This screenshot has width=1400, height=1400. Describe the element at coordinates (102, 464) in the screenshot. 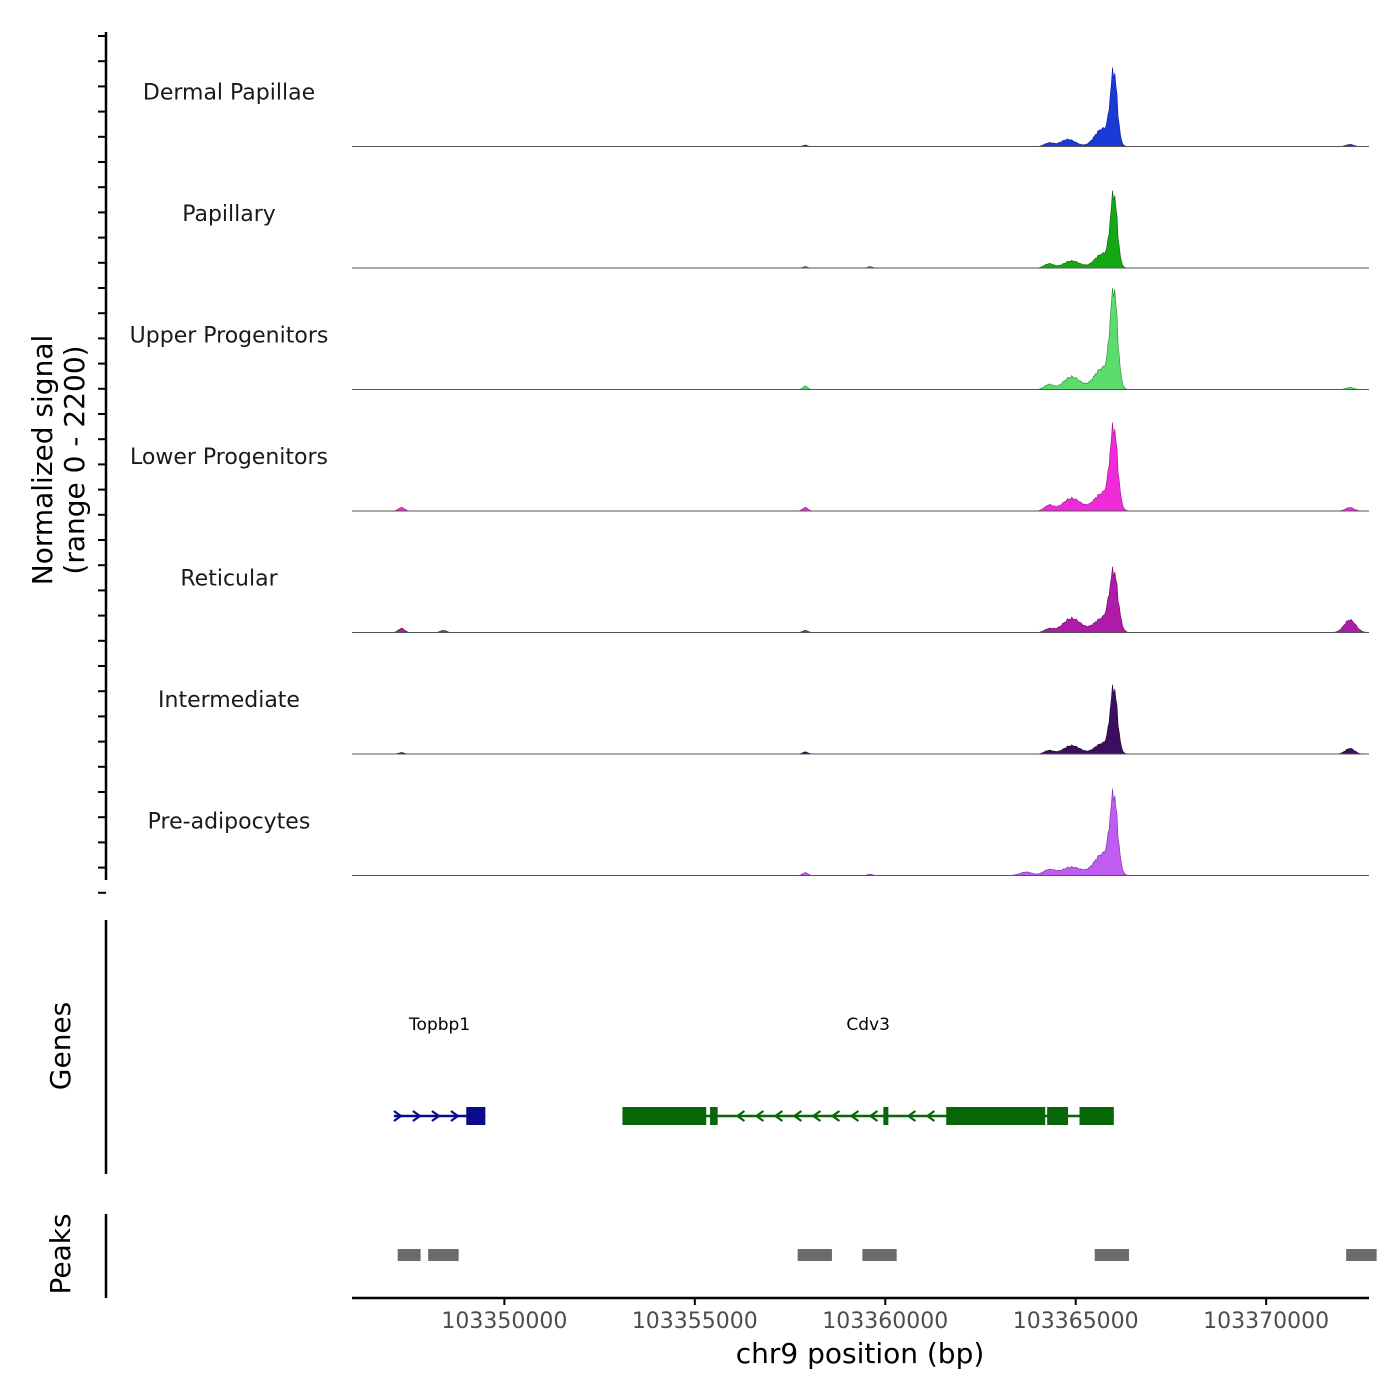

I see `signal-y-axis-ticks` at that location.